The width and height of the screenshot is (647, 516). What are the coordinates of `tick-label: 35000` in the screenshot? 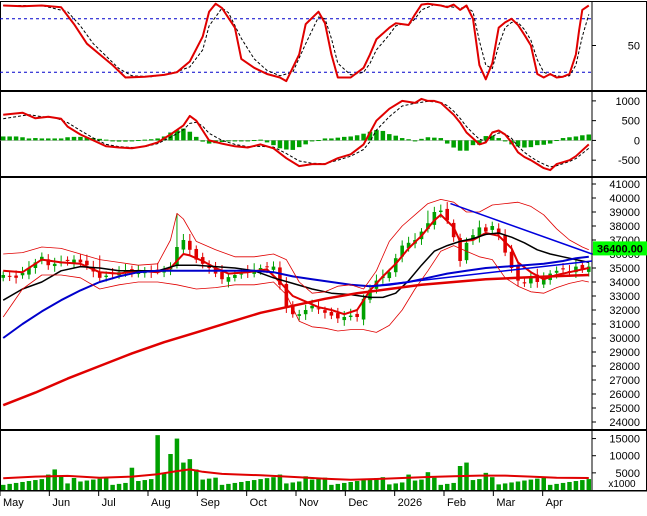 It's located at (624, 269).